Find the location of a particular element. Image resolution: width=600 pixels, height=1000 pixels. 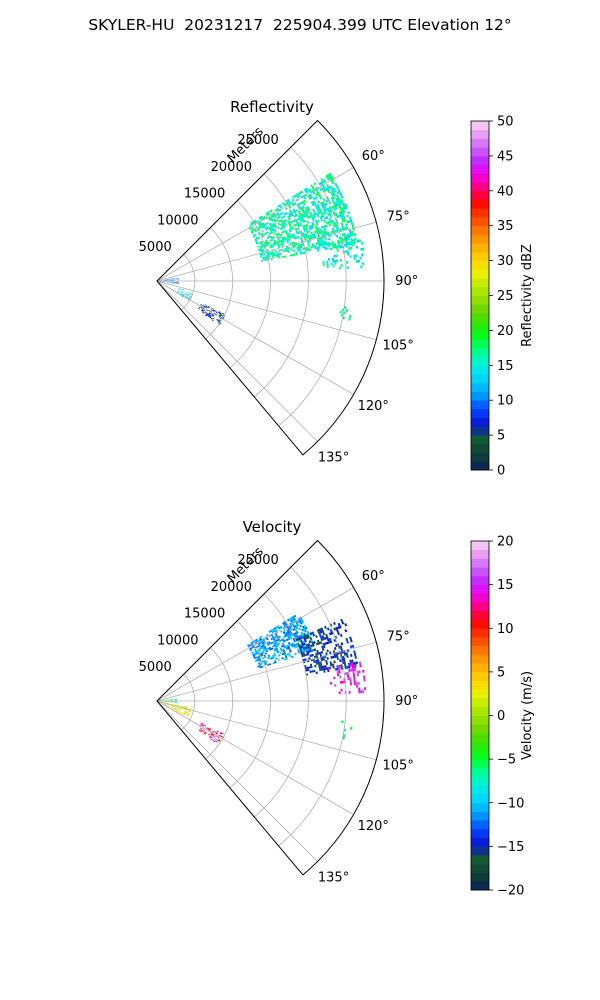

range-ring is located at coordinates (312, 286).